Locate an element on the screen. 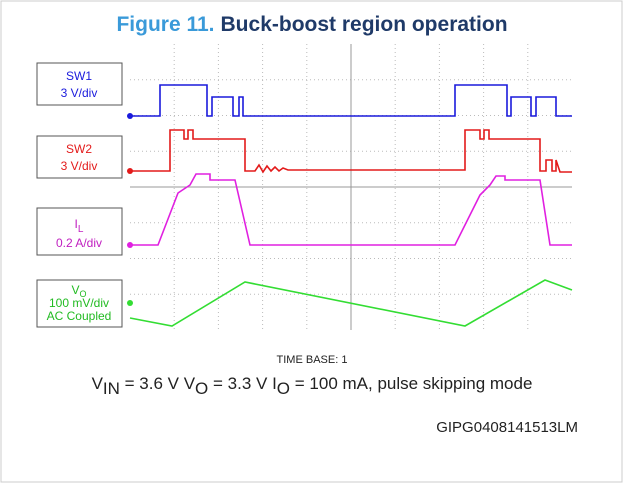 The width and height of the screenshot is (624, 484). channel-name: VO is located at coordinates (78, 291).